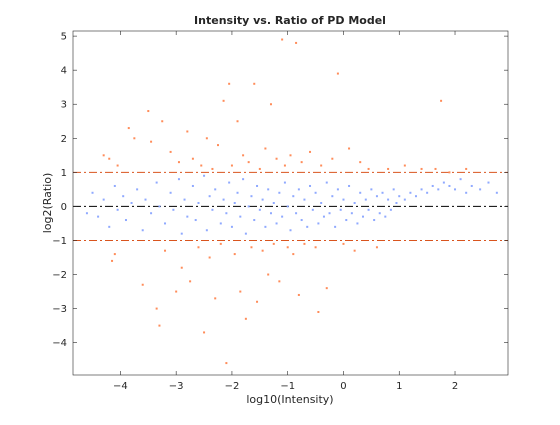  Describe the element at coordinates (290, 20) in the screenshot. I see `chart-title: Intensity vs. Ratio of PD Model` at that location.